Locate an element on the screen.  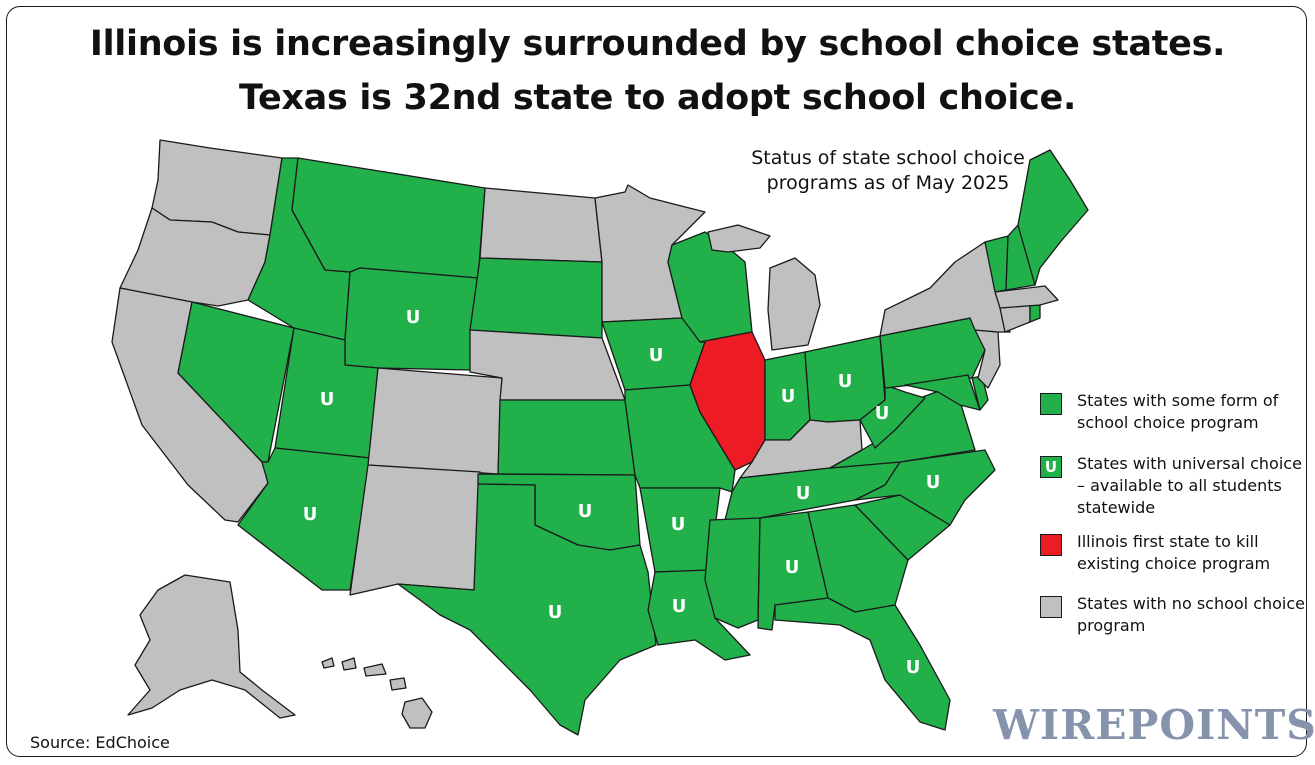
universal-marker-WV: U is located at coordinates (882, 413).